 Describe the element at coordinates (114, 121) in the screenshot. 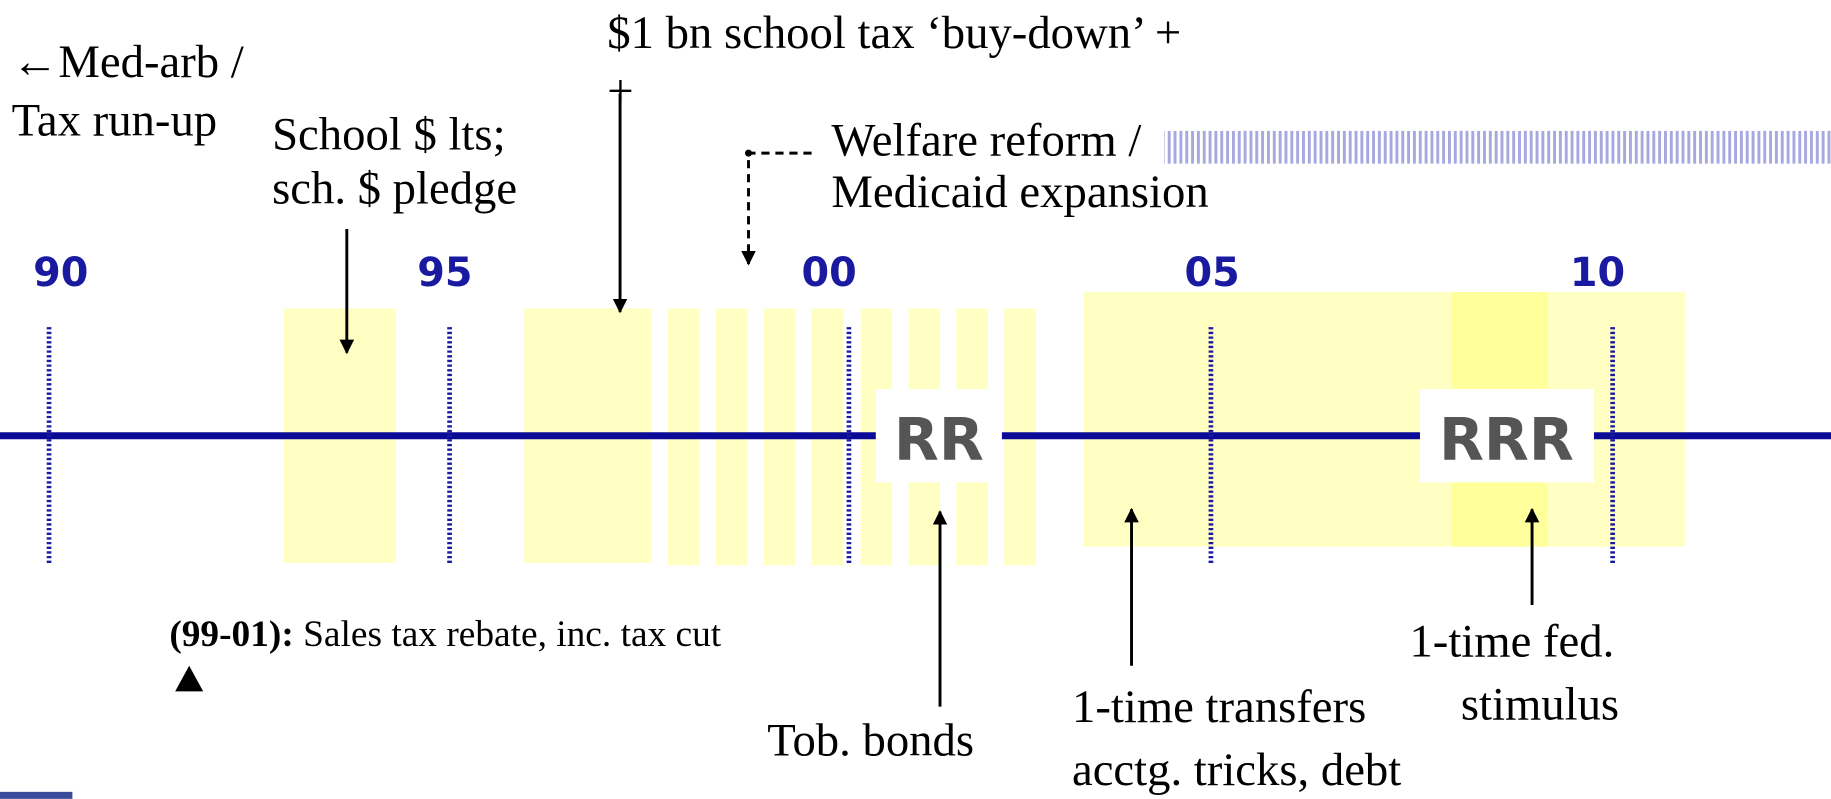

I see `annotation: Tax run-up` at that location.